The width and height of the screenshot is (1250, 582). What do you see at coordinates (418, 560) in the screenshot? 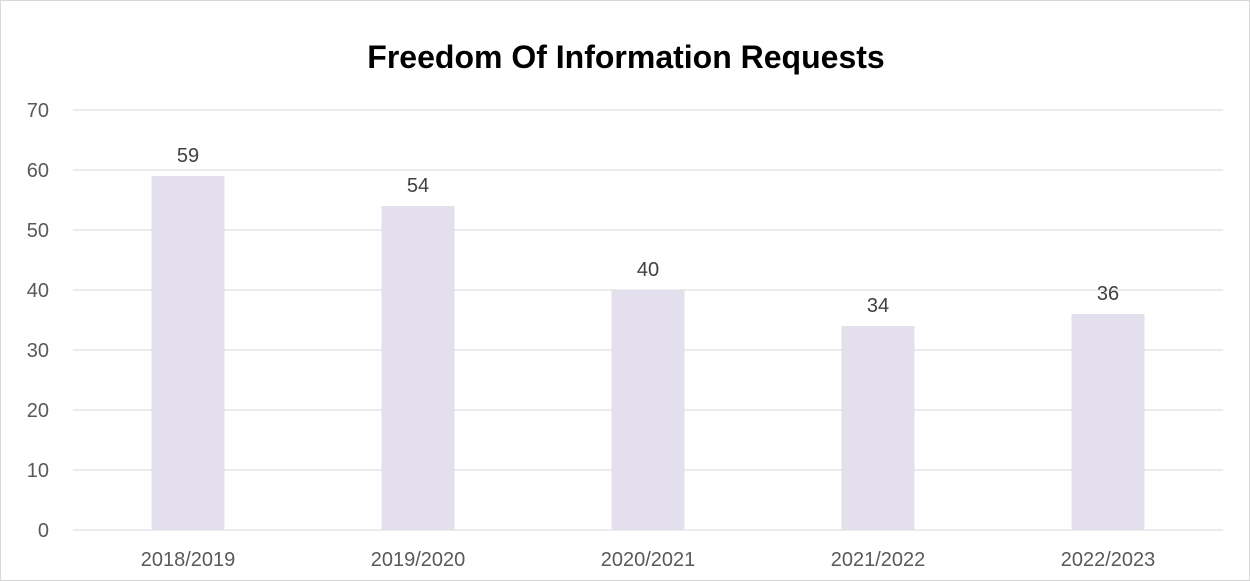
I see `x-tick-label: 2019/2020` at bounding box center [418, 560].